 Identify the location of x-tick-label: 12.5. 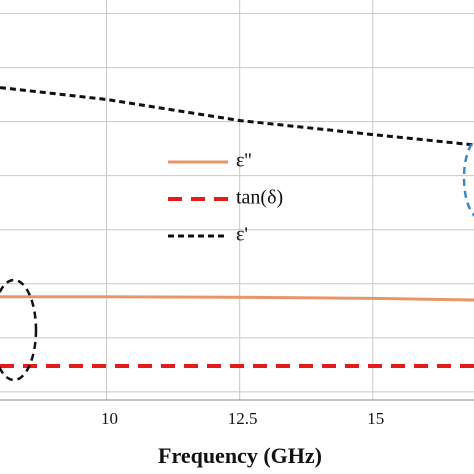
(243, 418).